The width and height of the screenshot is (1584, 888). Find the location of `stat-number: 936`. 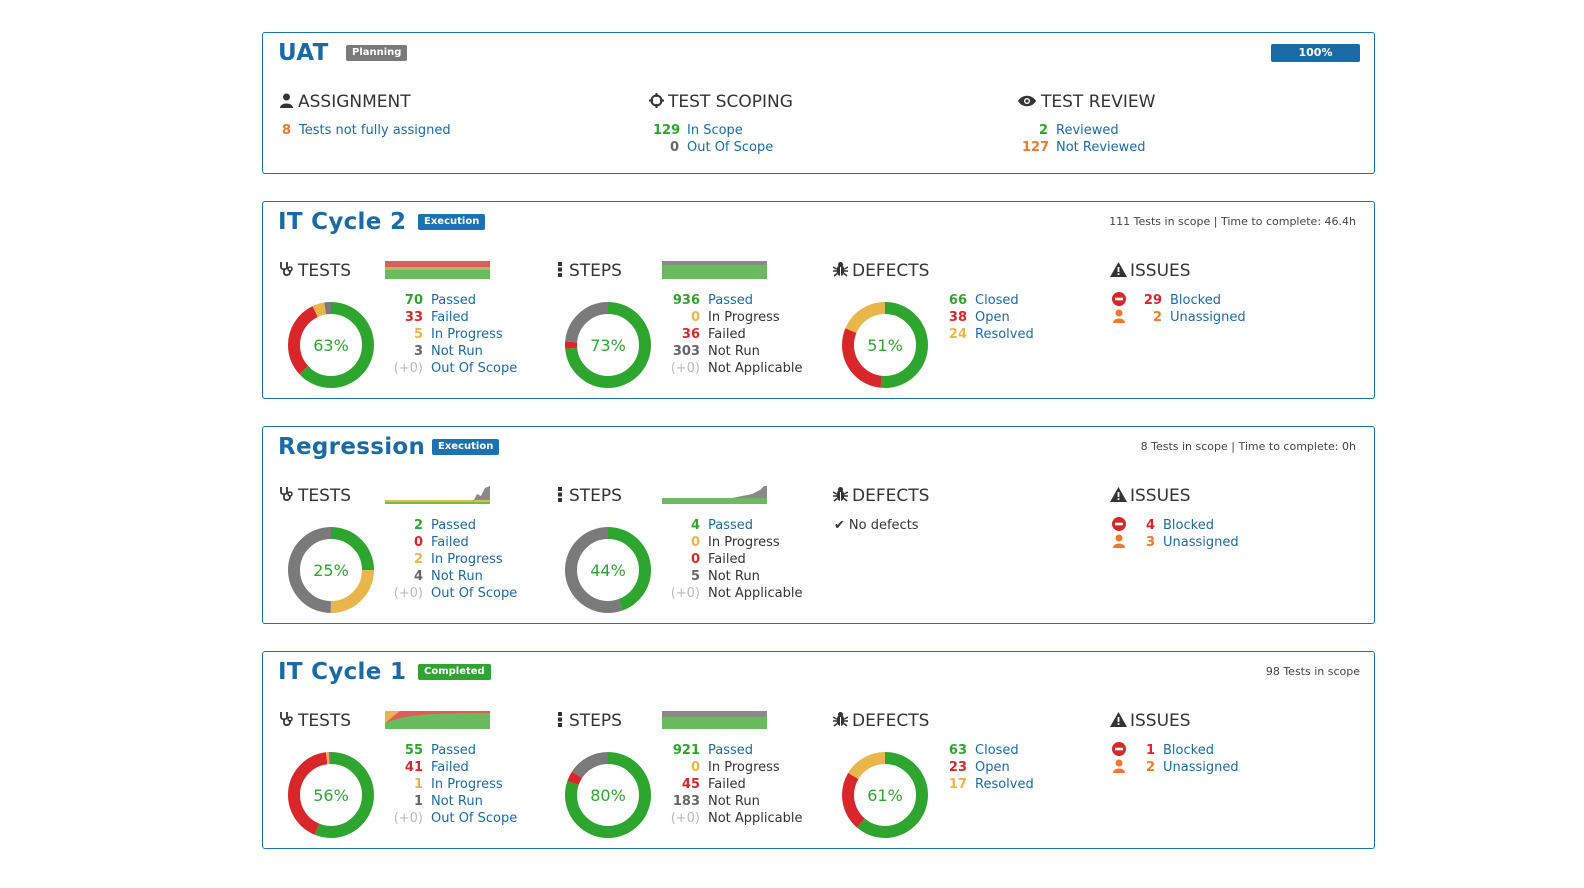

stat-number: 936 is located at coordinates (686, 300).